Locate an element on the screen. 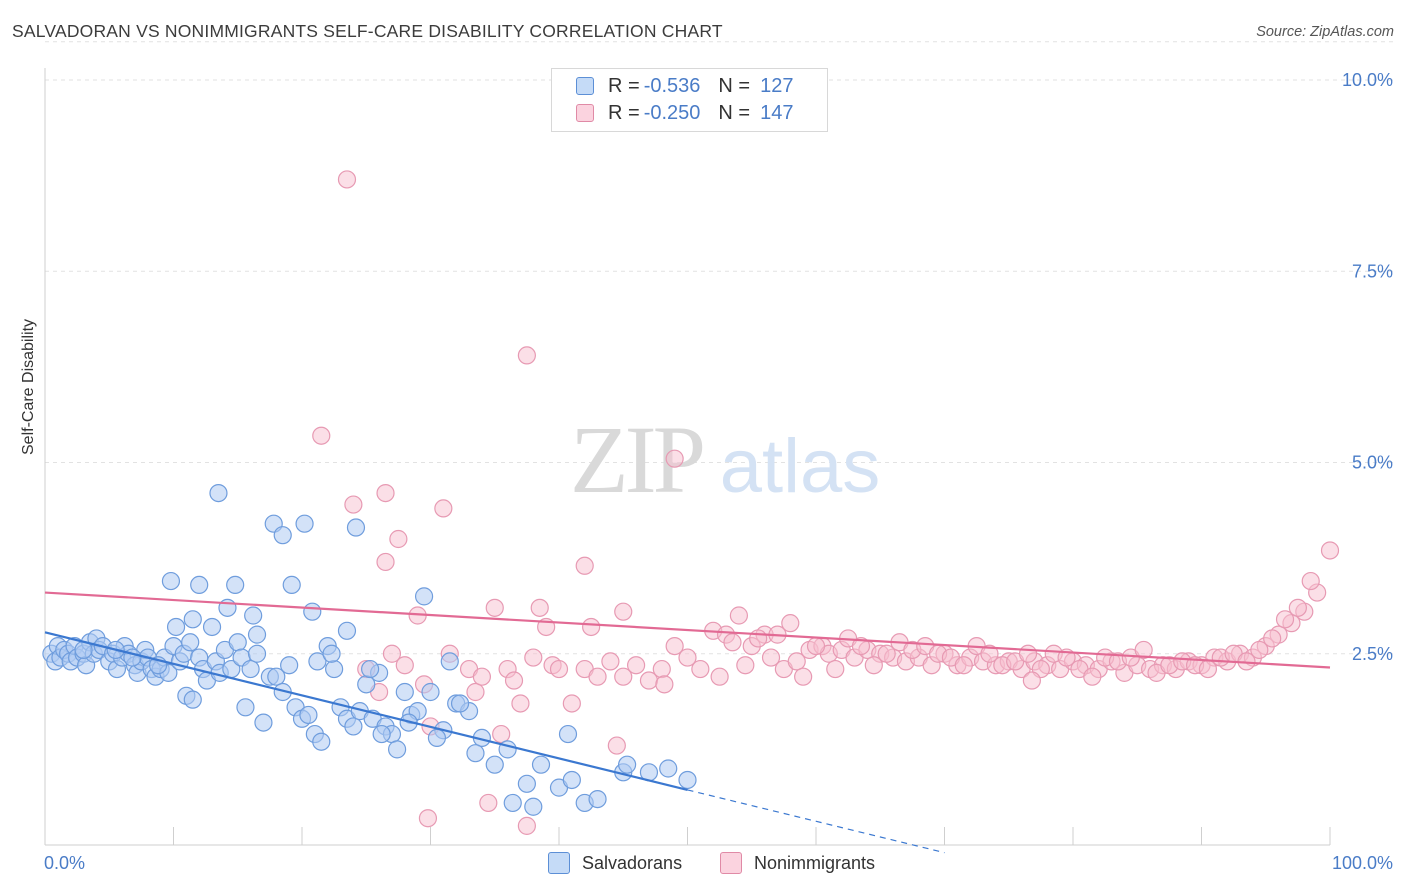 The width and height of the screenshot is (1406, 892). bottom-legend-salvadorans: Salvadorans is located at coordinates (615, 863).